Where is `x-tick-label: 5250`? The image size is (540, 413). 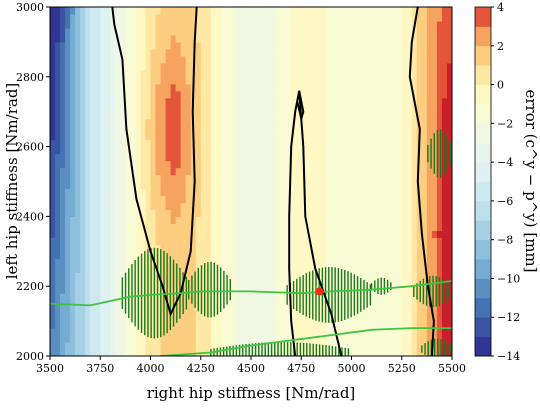
x-tick-label: 5250 is located at coordinates (402, 368).